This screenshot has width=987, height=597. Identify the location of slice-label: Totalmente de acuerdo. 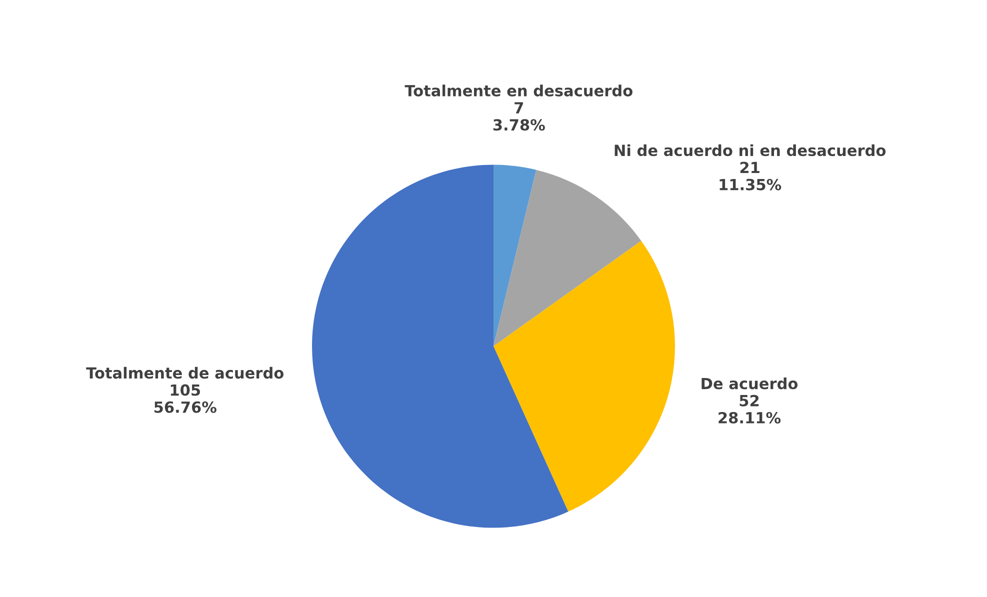
(185, 372).